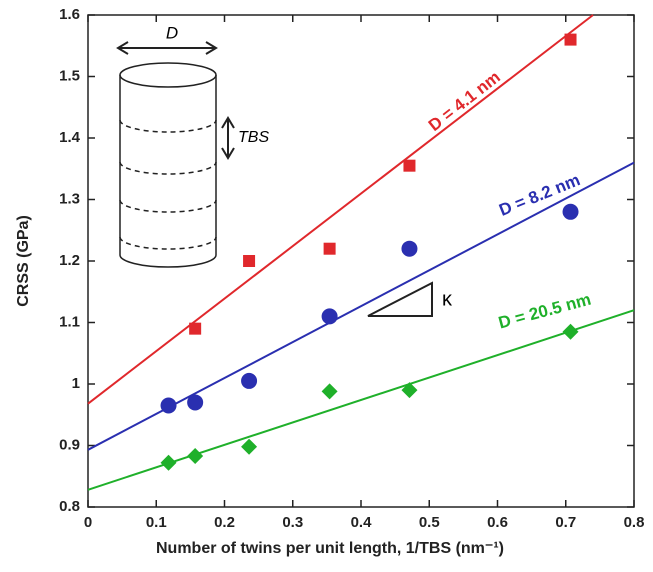 This screenshot has height=572, width=653. Describe the element at coordinates (69, 260) in the screenshot. I see `y-tick-label: 1.2` at that location.